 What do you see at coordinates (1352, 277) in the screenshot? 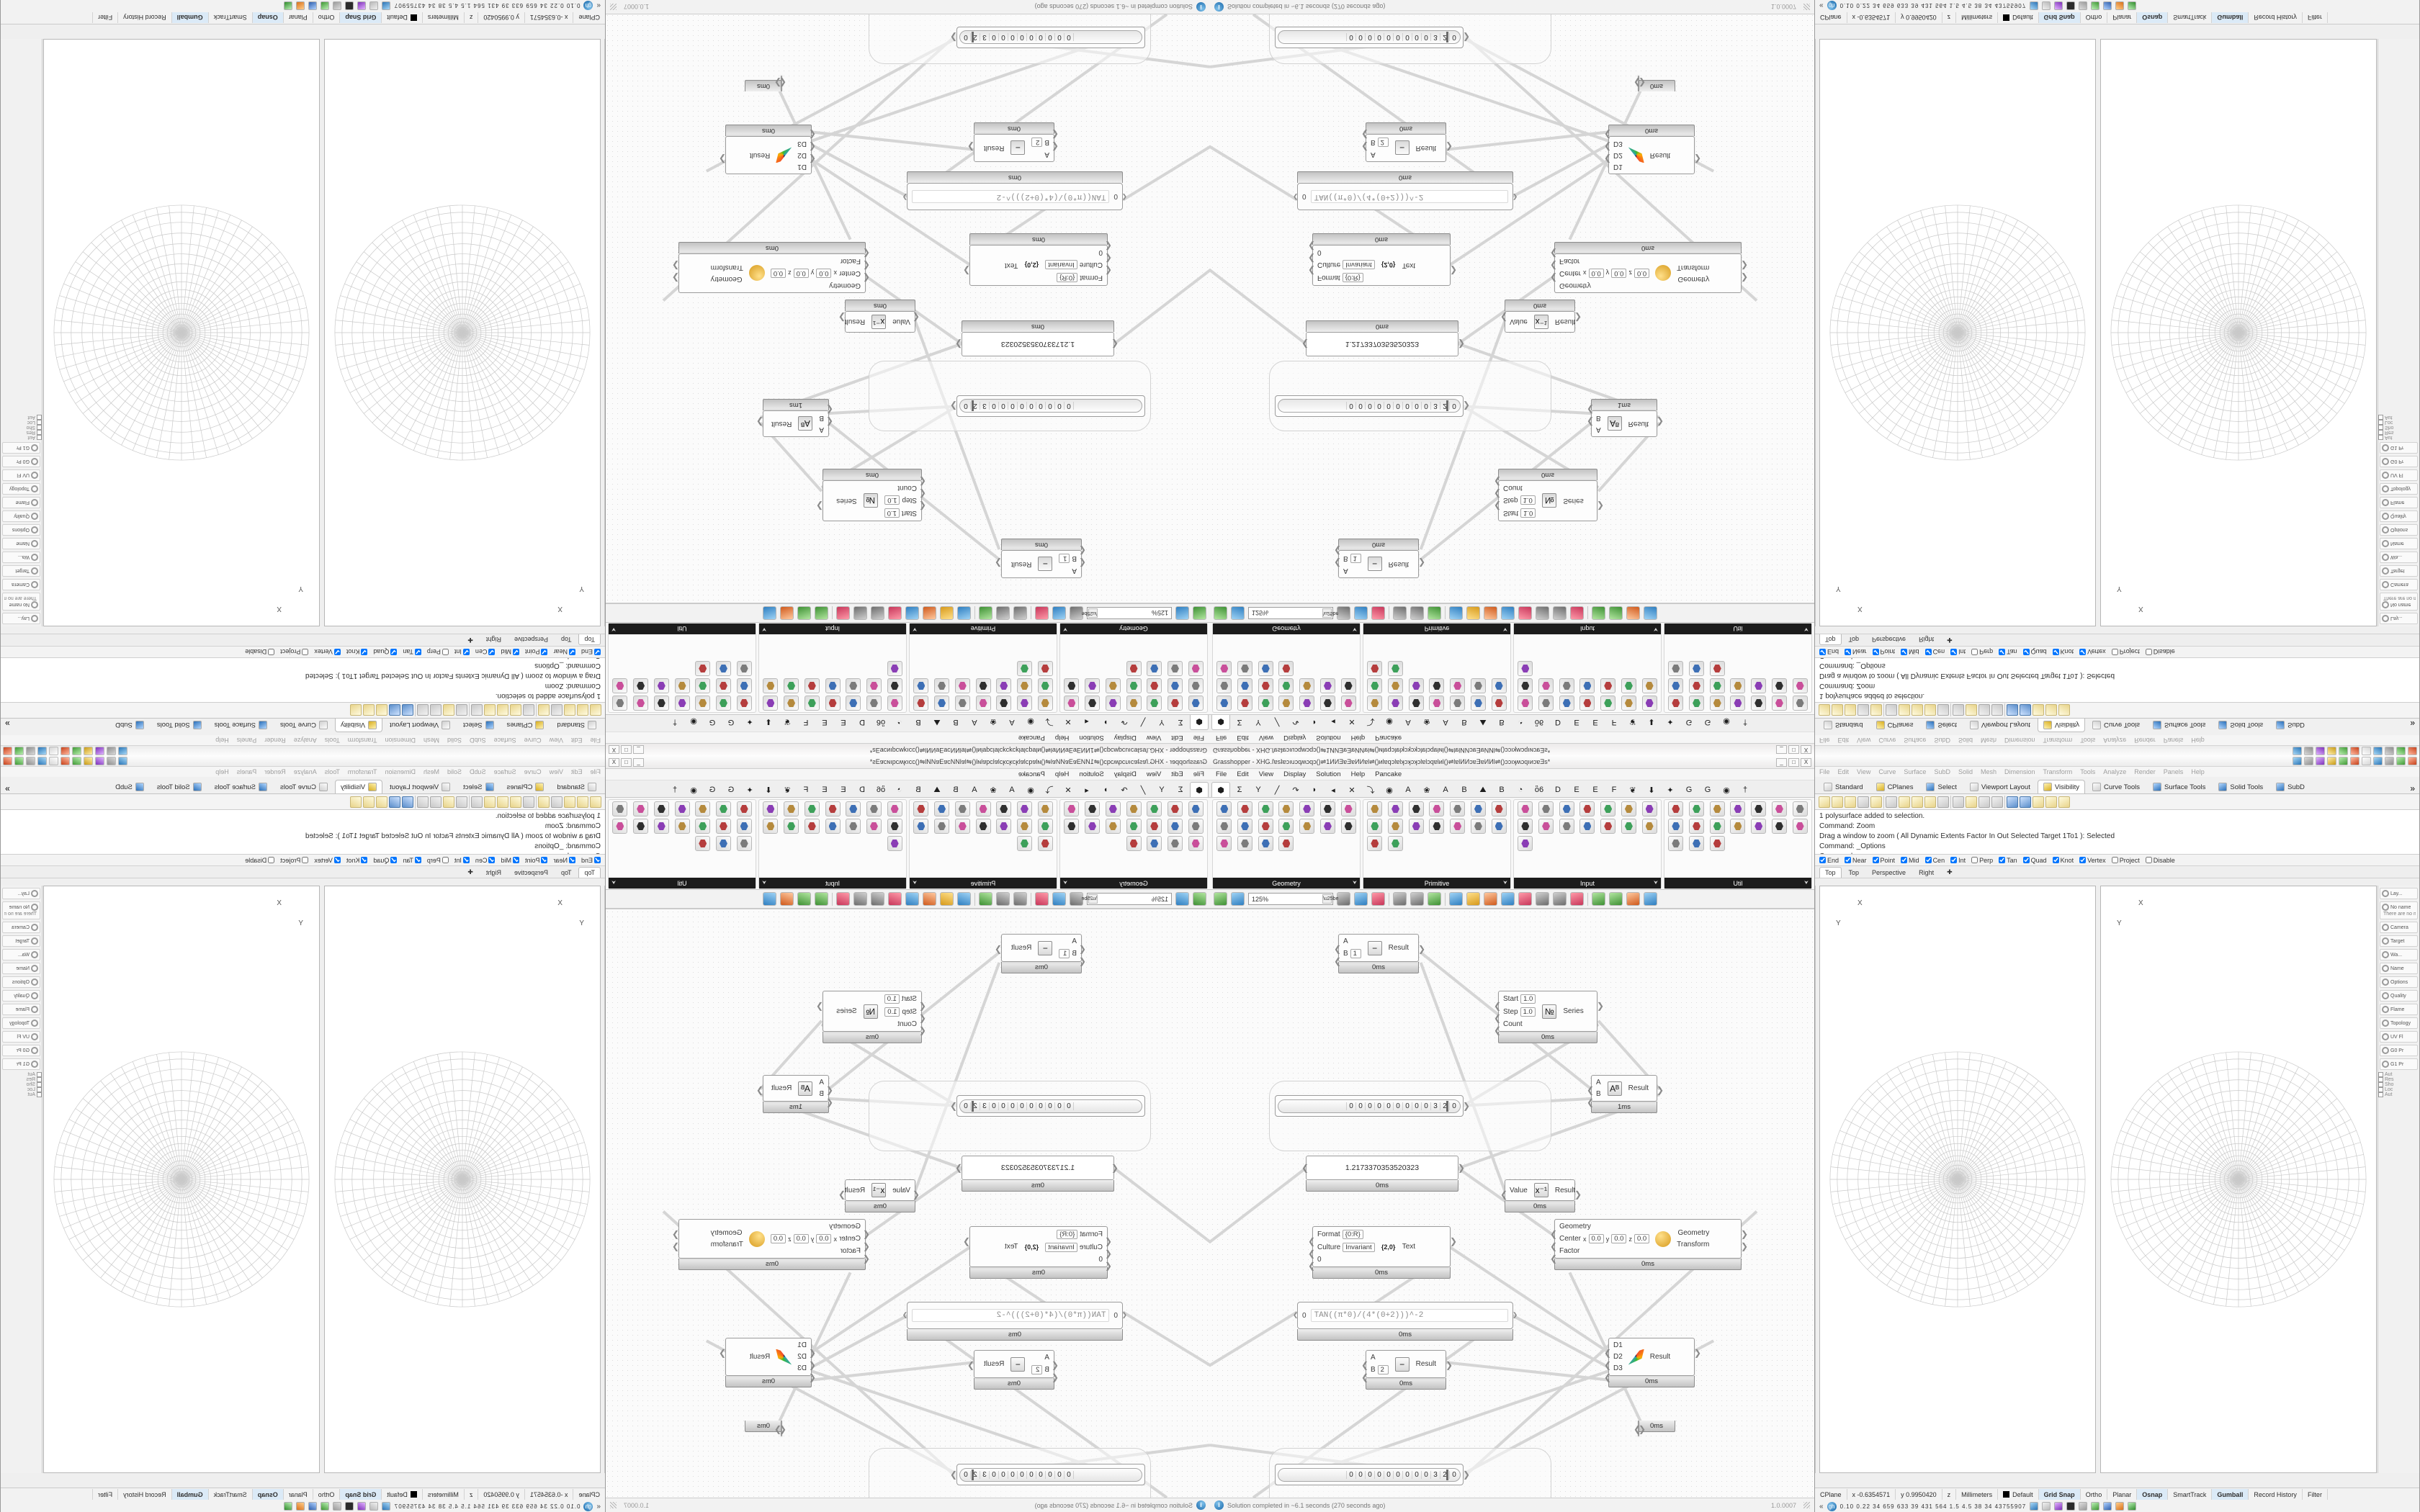
I see `value-field: {0:R}` at bounding box center [1352, 277].